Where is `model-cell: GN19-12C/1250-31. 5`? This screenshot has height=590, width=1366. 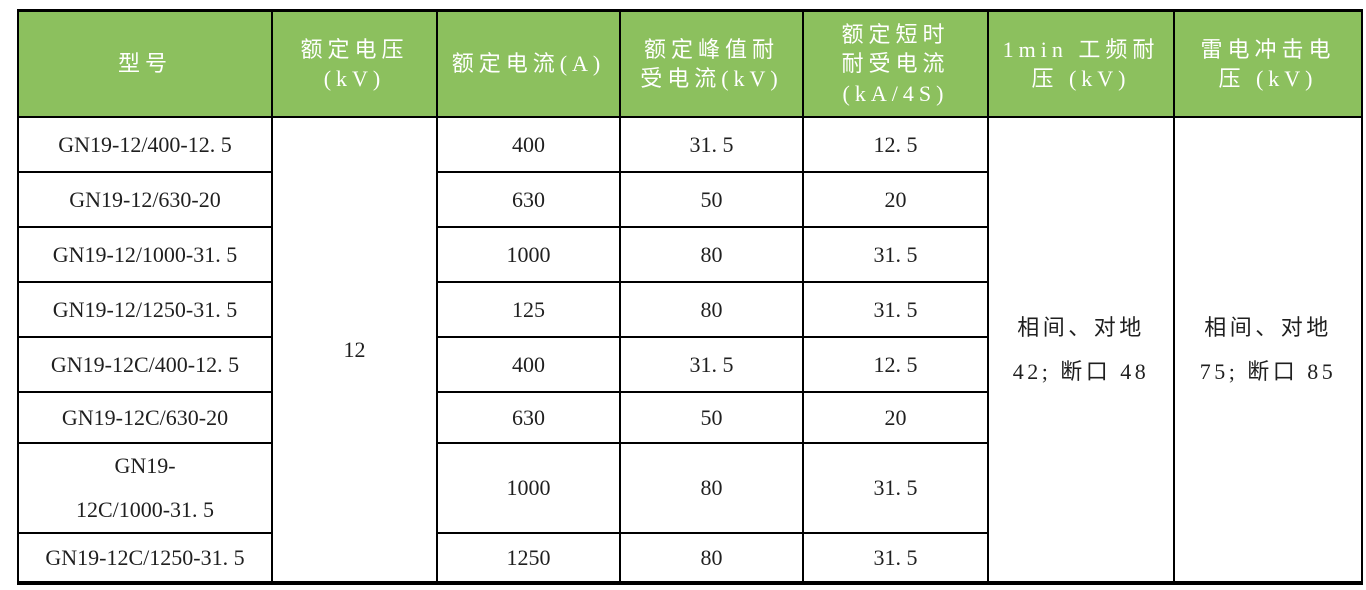
model-cell: GN19-12C/1250-31. 5 is located at coordinates (145, 558).